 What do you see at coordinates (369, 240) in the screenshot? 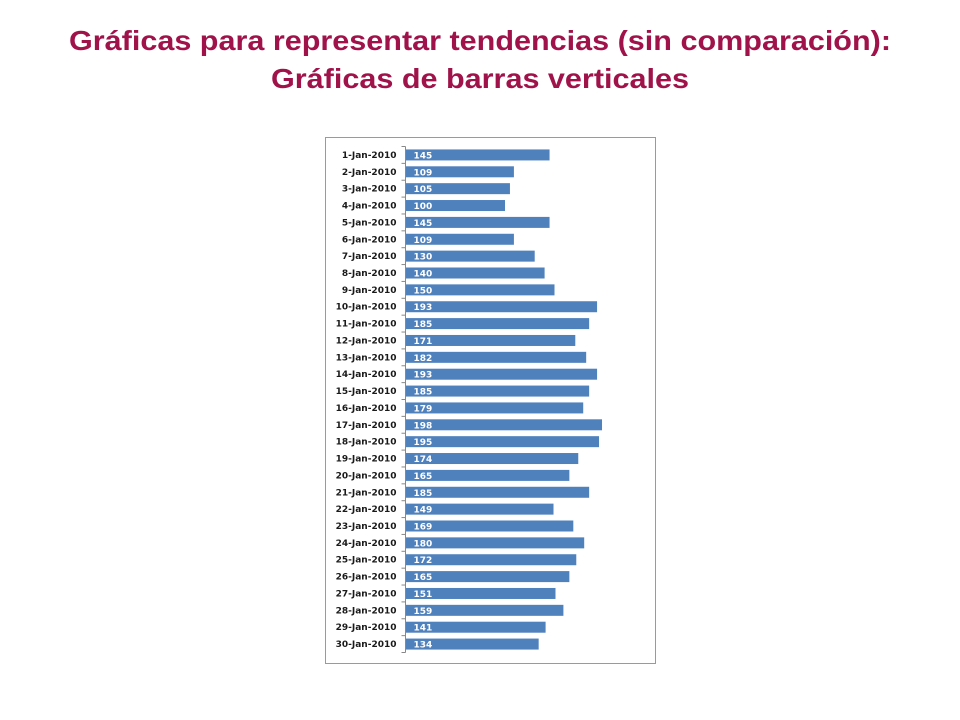
I see `y-tick-label: 6-Jan-2010` at bounding box center [369, 240].